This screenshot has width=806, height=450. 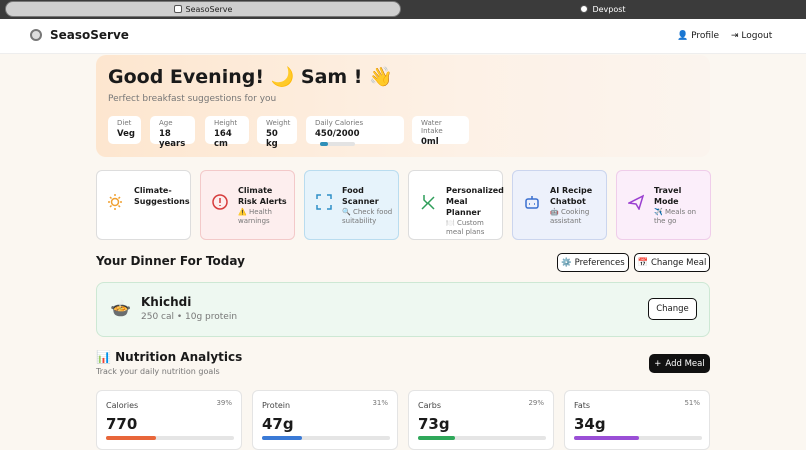 What do you see at coordinates (169, 357) in the screenshot?
I see `analytics-title: 📊 Nutrition Analytics` at bounding box center [169, 357].